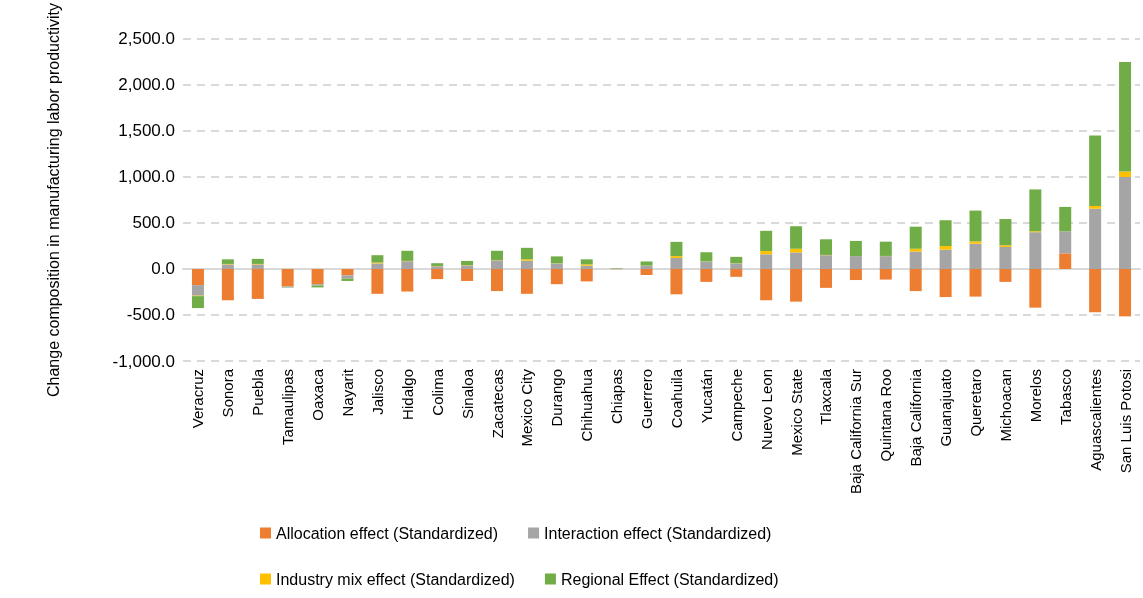  Describe the element at coordinates (706, 396) in the screenshot. I see `x-tick-label: Yucatán` at that location.